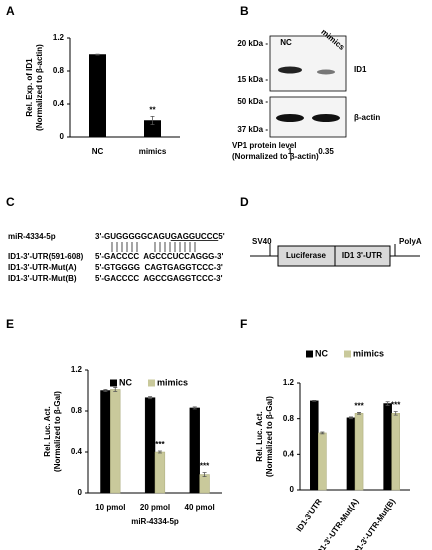 This screenshot has height=550, width=432. What do you see at coordinates (252, 43) in the screenshot?
I see `marker: 20 kDa -` at bounding box center [252, 43].